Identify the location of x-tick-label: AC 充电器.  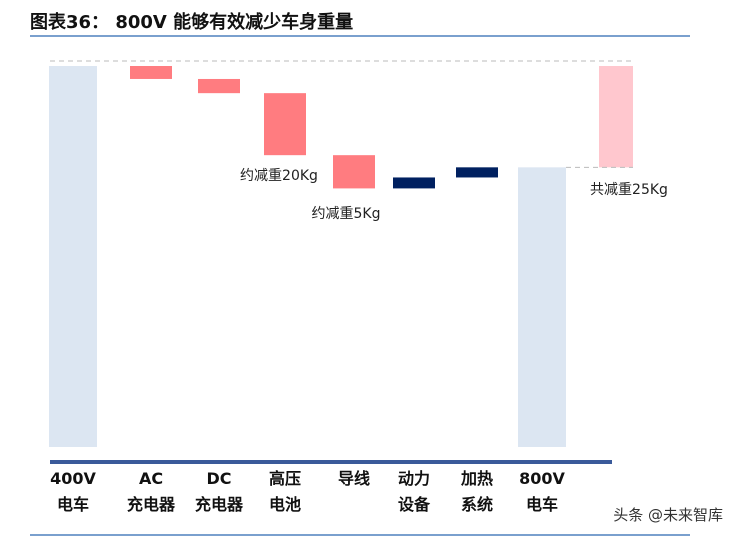
(150, 491).